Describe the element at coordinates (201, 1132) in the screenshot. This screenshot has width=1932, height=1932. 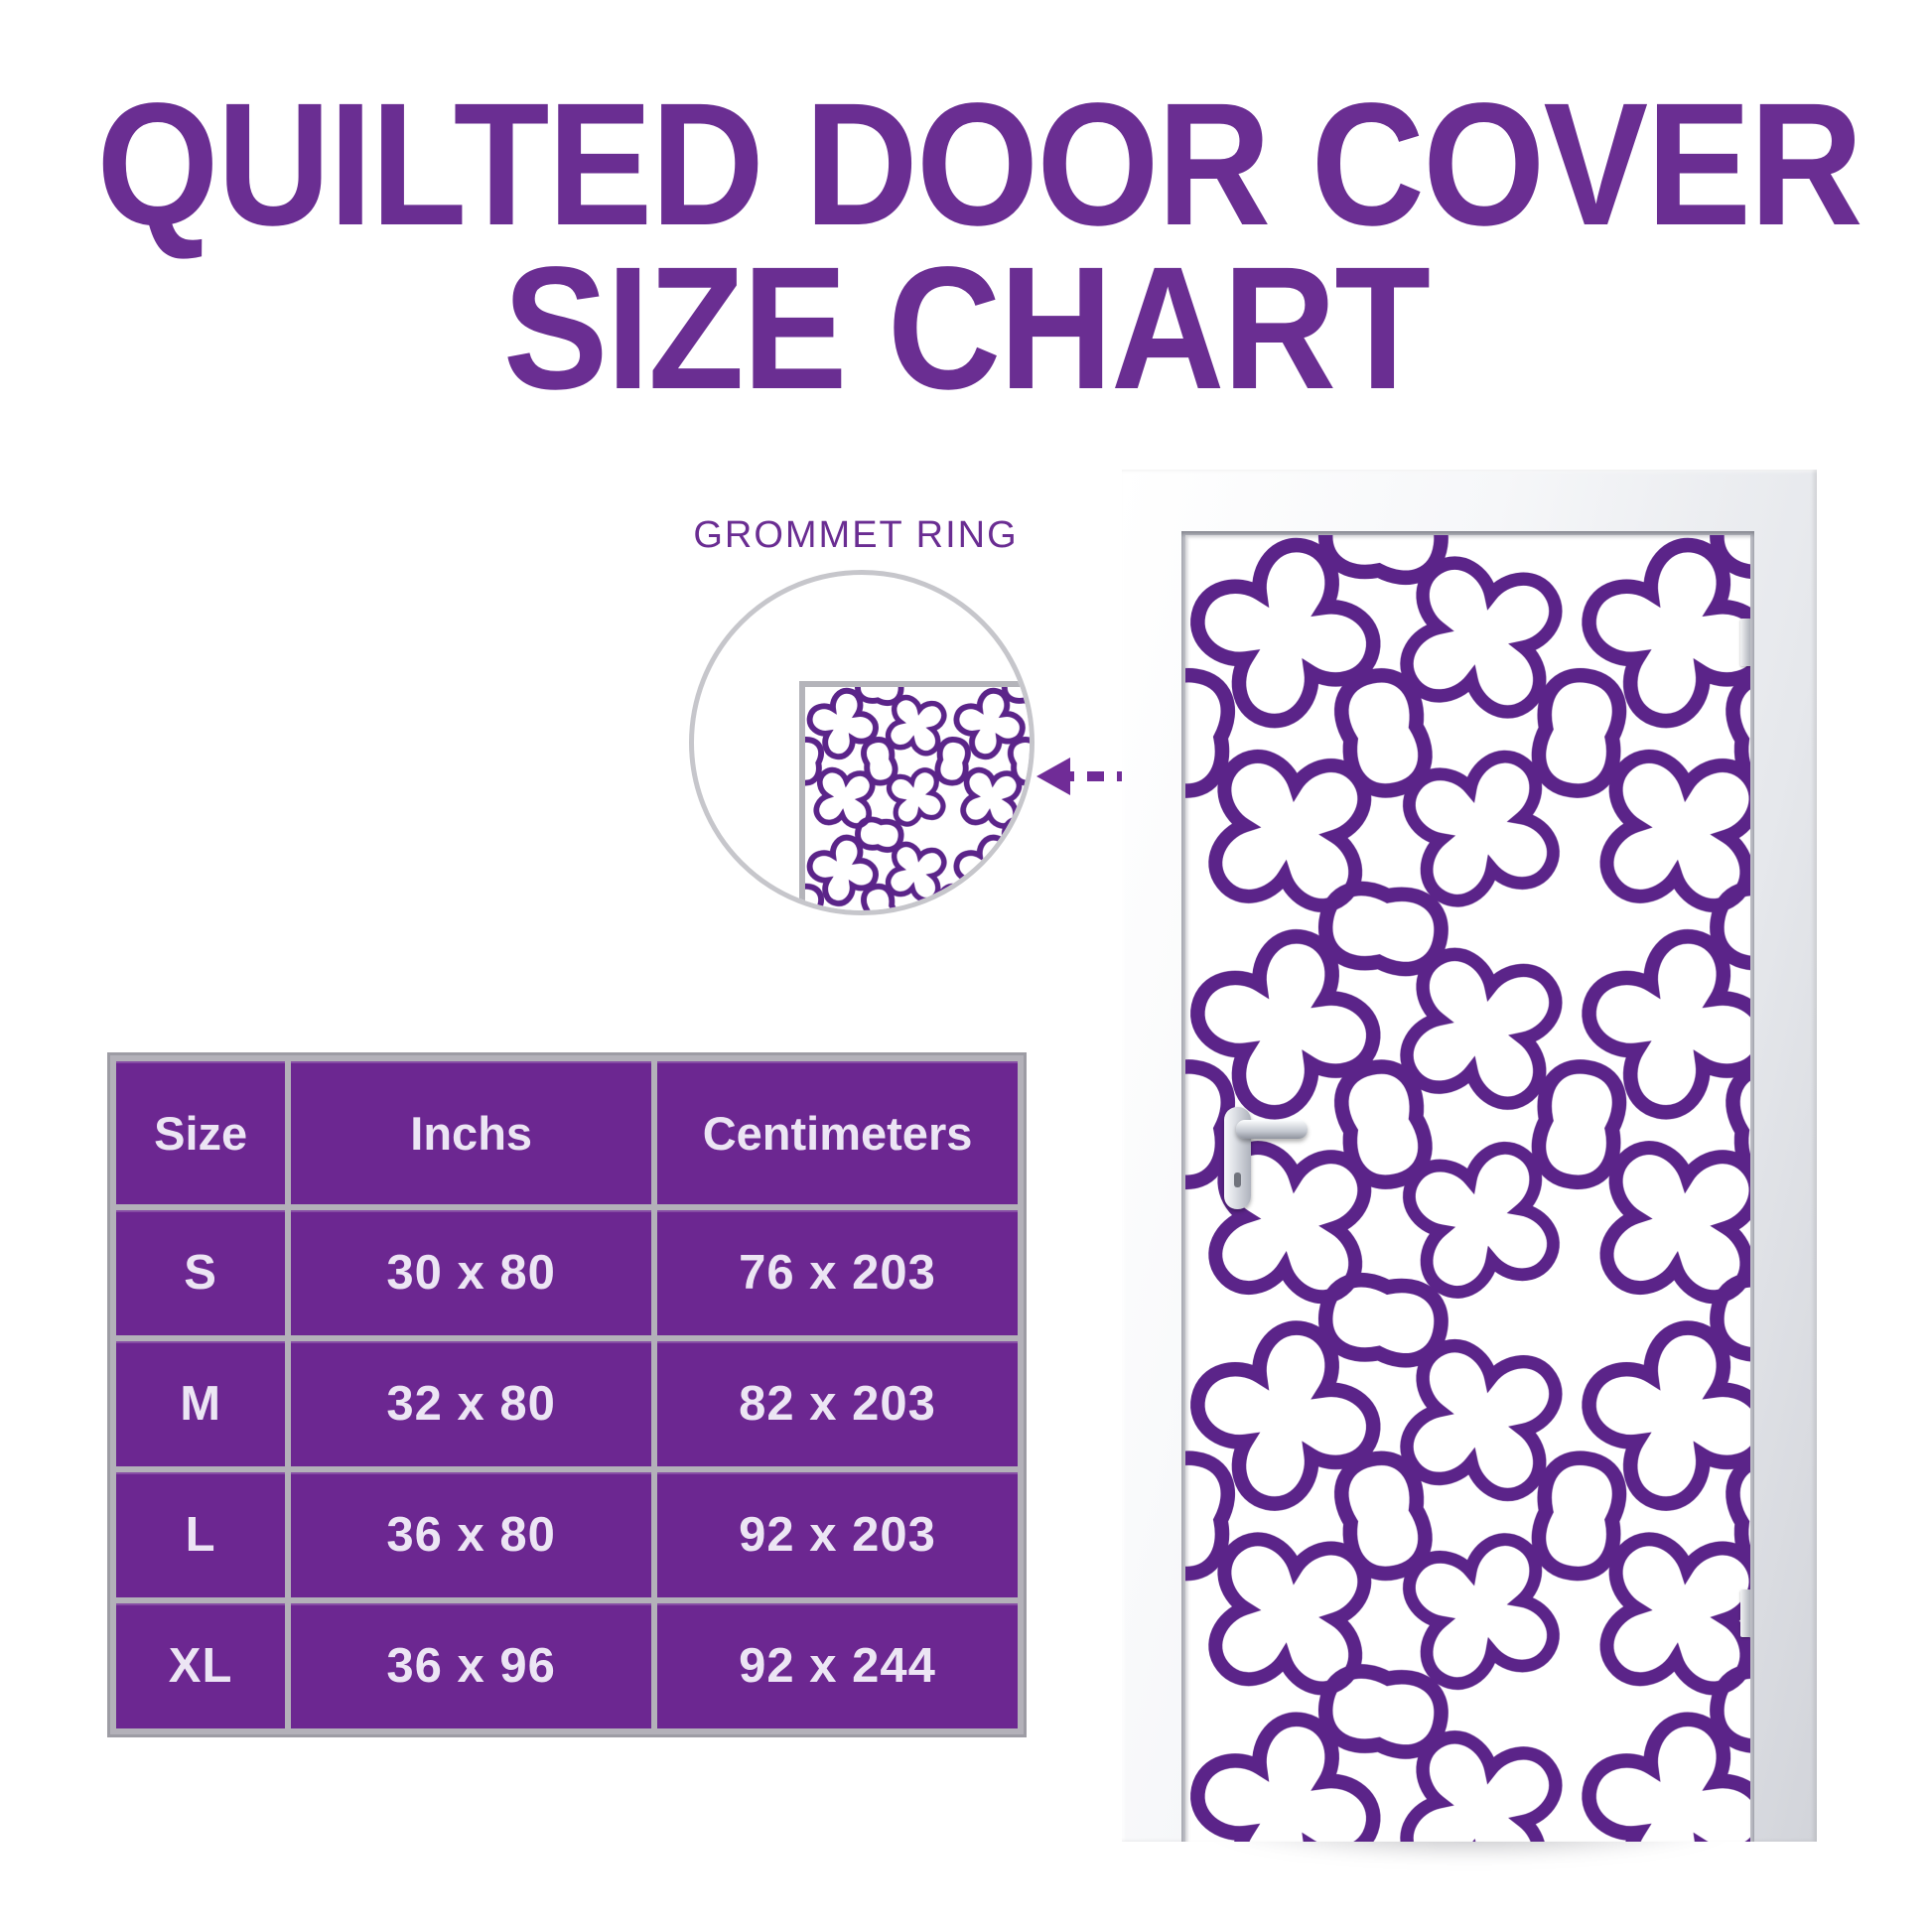
I see `header-size: Size` at that location.